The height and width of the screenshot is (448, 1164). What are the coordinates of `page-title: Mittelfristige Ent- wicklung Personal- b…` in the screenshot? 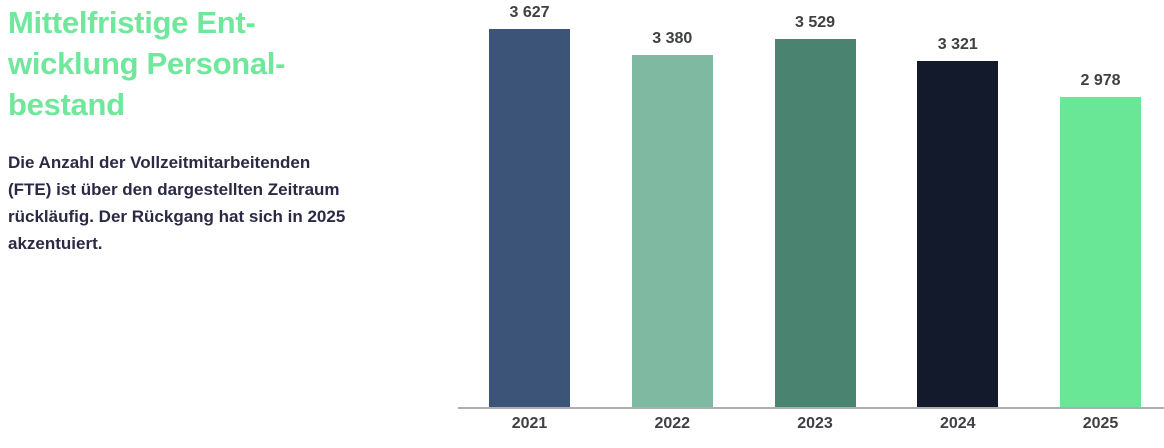 It's located at (228, 63).